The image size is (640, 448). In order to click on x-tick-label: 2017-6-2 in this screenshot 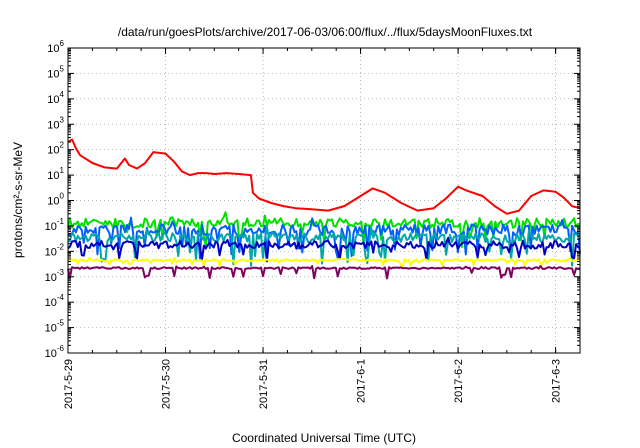, I will do `click(459, 381)`.